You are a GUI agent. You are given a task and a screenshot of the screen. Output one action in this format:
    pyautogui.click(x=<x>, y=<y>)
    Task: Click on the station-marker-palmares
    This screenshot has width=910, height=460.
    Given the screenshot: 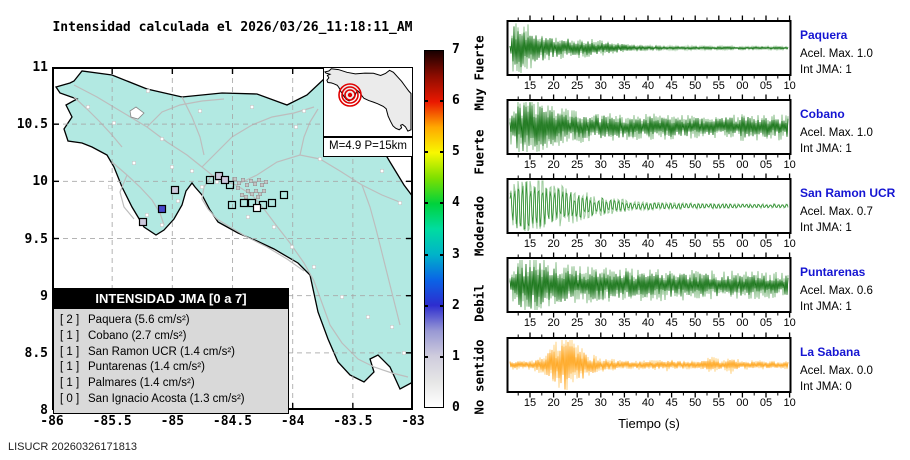 What is the action you would take?
    pyautogui.click(x=225, y=180)
    